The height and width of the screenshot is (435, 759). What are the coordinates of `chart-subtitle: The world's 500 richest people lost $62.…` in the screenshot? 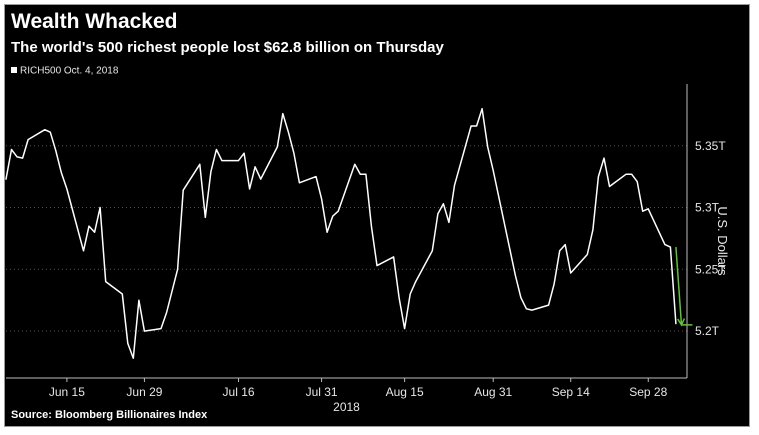 It's located at (227, 47).